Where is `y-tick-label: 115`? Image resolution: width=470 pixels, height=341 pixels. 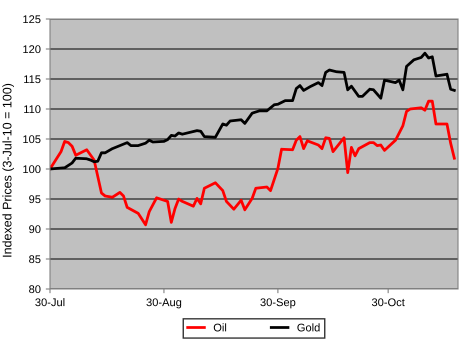
y-tick-label: 115 is located at coordinates (32, 79).